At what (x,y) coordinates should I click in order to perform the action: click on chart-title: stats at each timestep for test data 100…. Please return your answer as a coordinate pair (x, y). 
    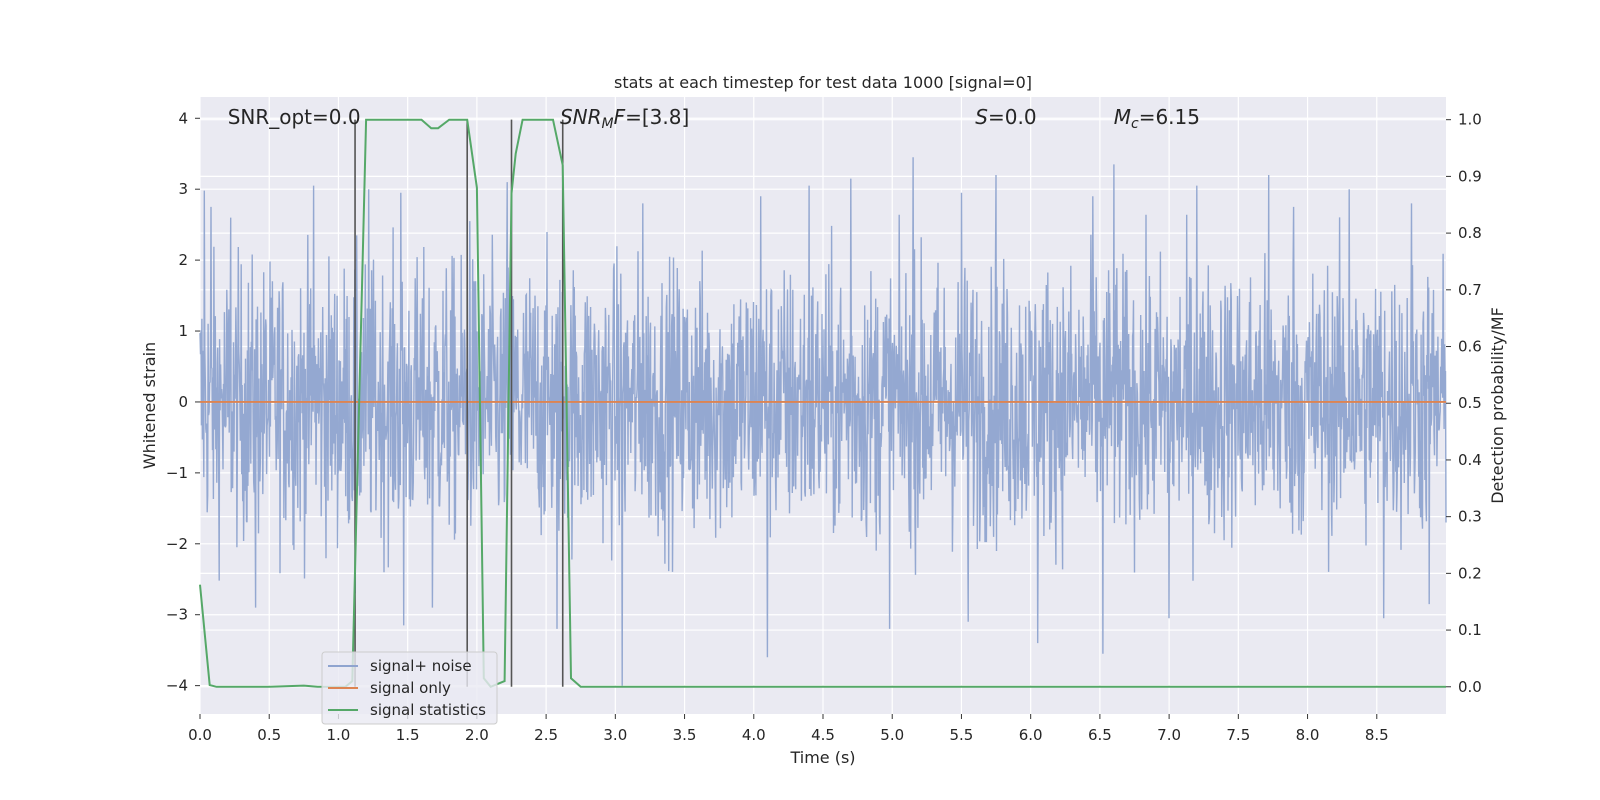
    Looking at the image, I should click on (823, 82).